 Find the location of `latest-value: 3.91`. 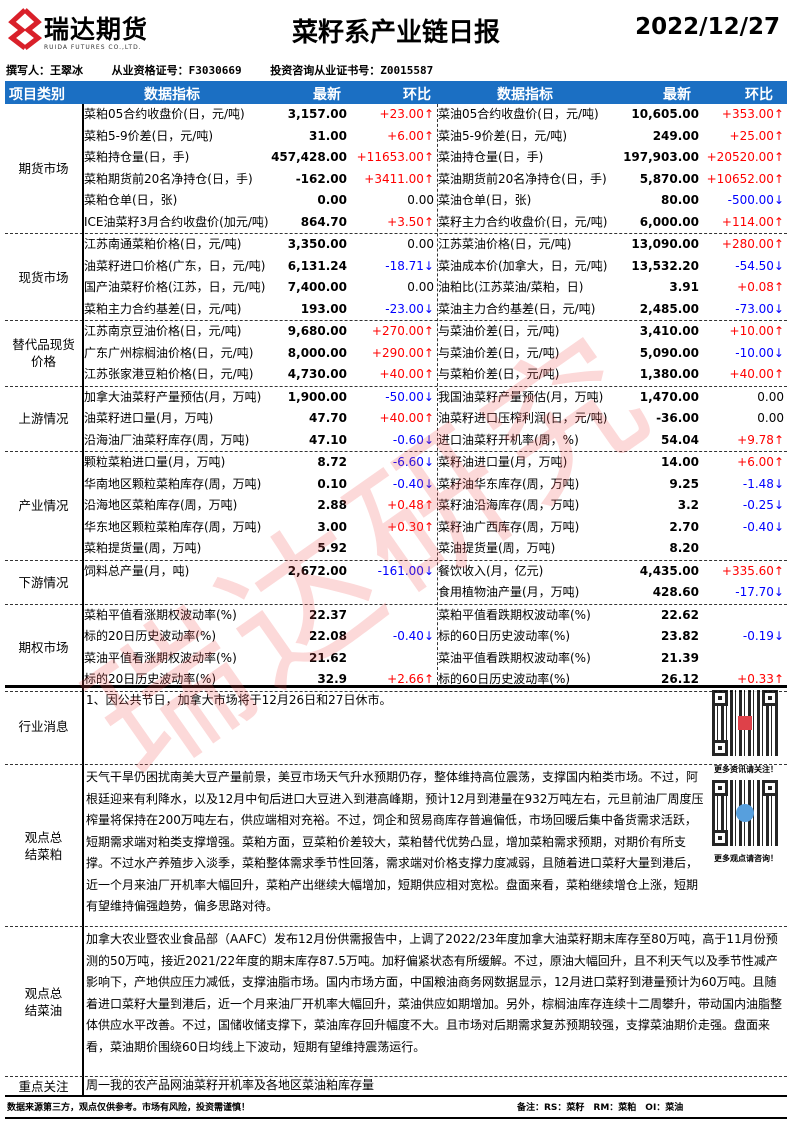

latest-value: 3.91 is located at coordinates (684, 287).